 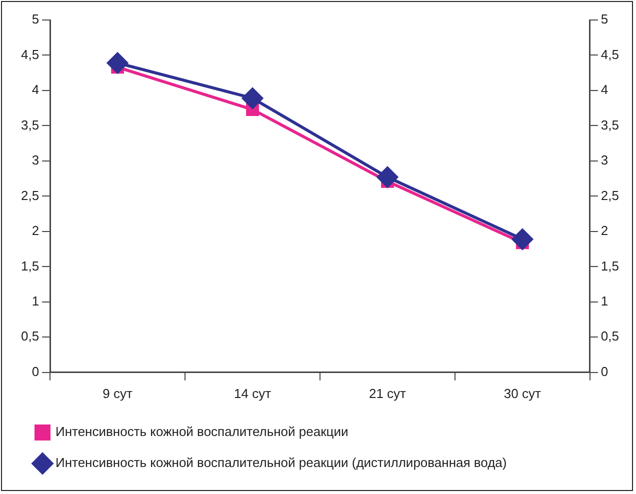 What do you see at coordinates (610, 336) in the screenshot?
I see `y2-tick-label: 0,5` at bounding box center [610, 336].